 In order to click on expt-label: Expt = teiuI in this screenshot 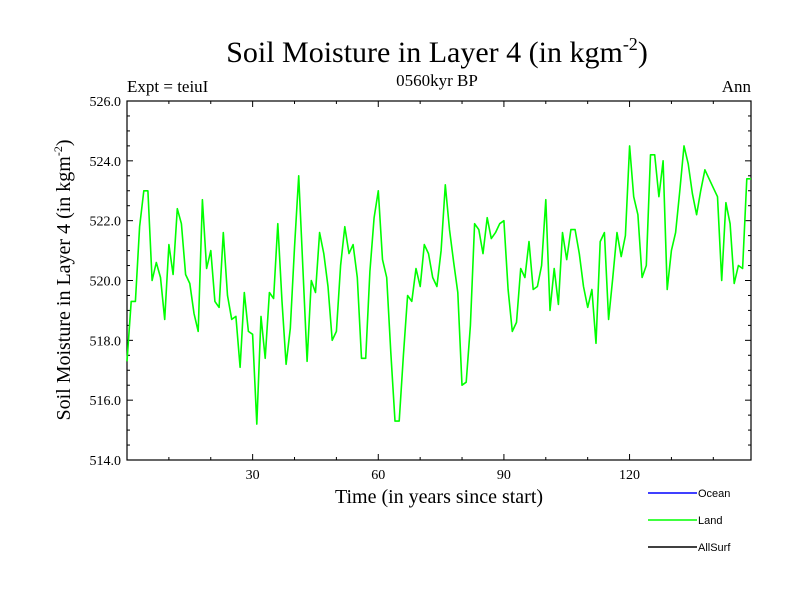, I will do `click(168, 86)`.